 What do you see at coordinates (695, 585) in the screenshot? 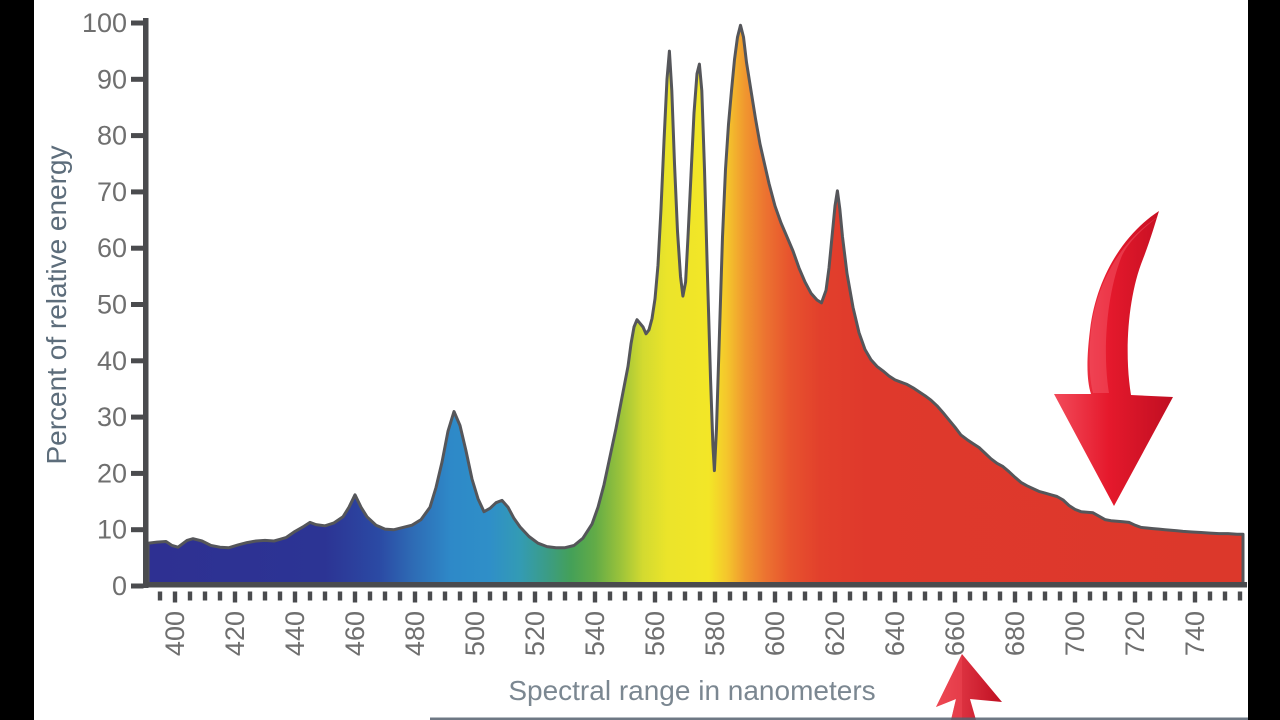
I see `x-axis-line` at bounding box center [695, 585].